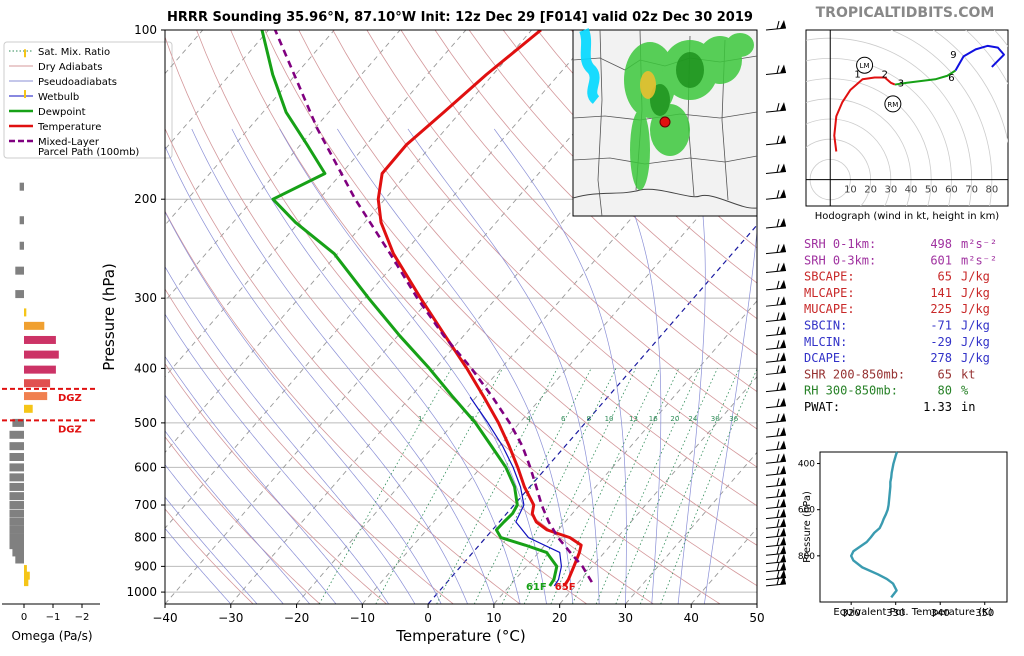 The width and height of the screenshot is (1024, 656). I want to click on skewt-ytick-label: 1000, so click(141, 592).